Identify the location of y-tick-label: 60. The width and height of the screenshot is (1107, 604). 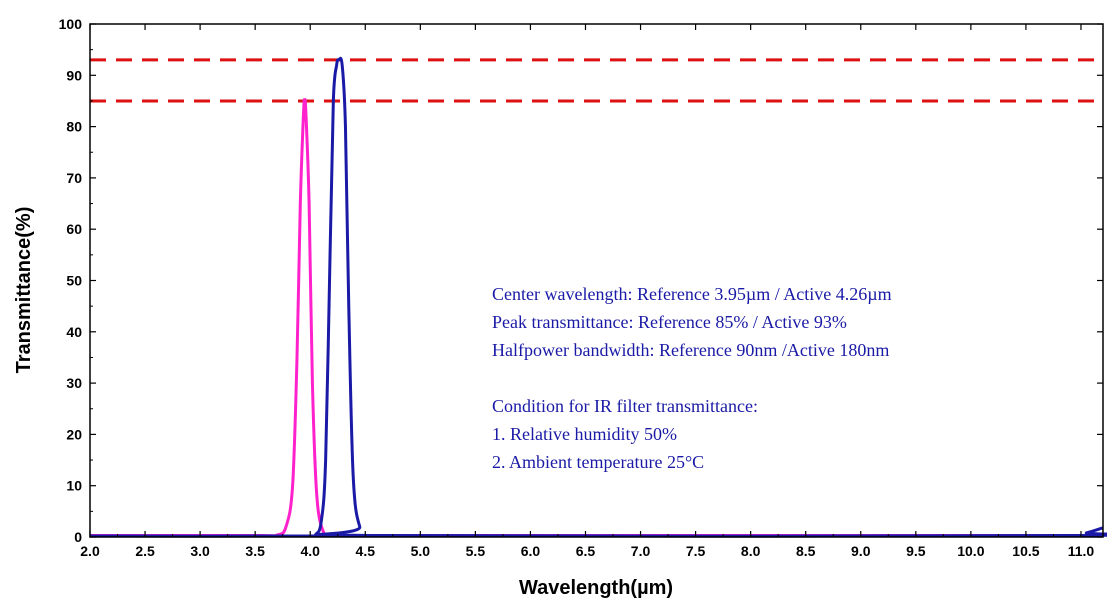
(74, 229).